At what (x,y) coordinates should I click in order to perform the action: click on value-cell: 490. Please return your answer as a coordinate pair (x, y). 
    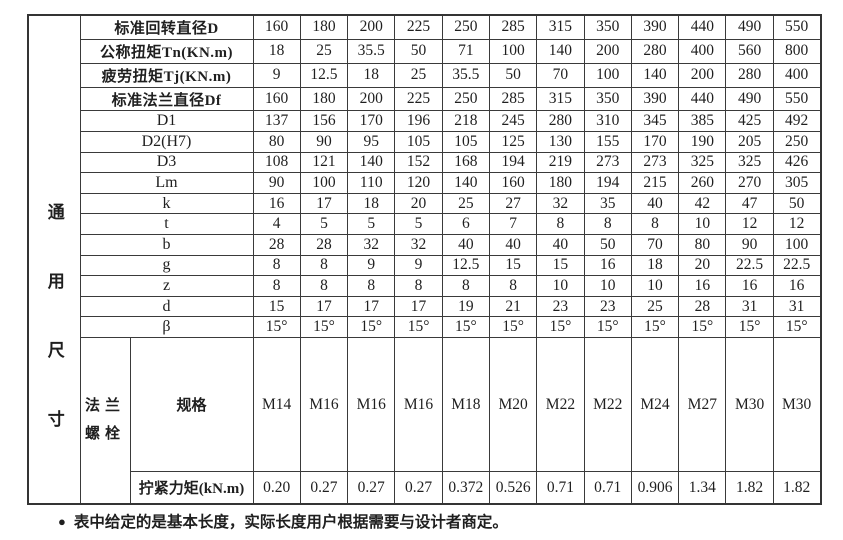
    Looking at the image, I should click on (749, 99).